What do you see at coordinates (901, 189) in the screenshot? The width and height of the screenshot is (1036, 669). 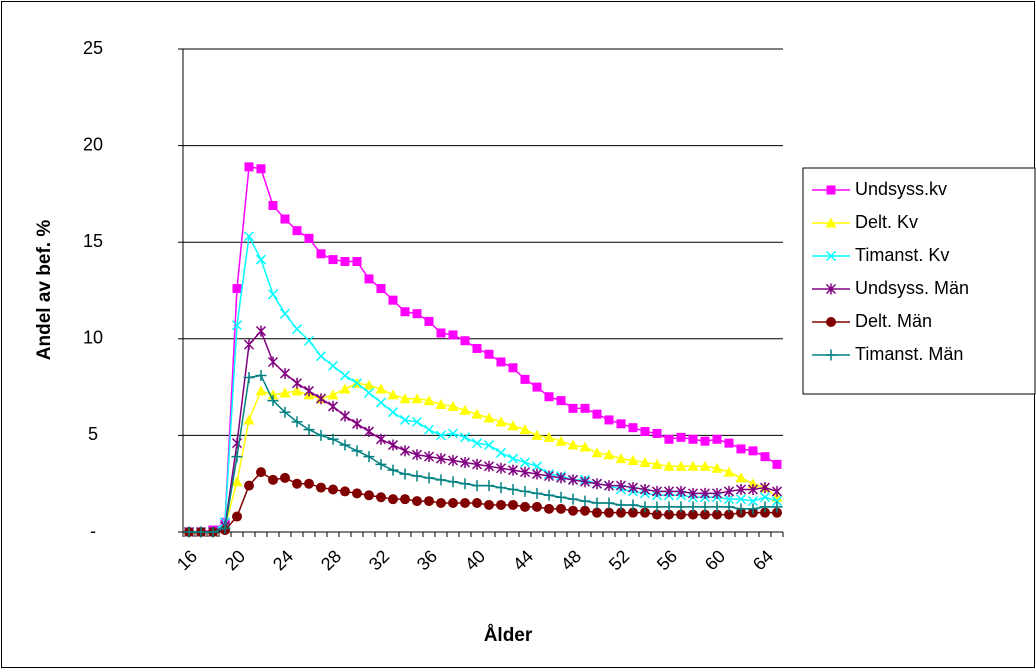 I see `legend-label: Undsyss.kv` at bounding box center [901, 189].